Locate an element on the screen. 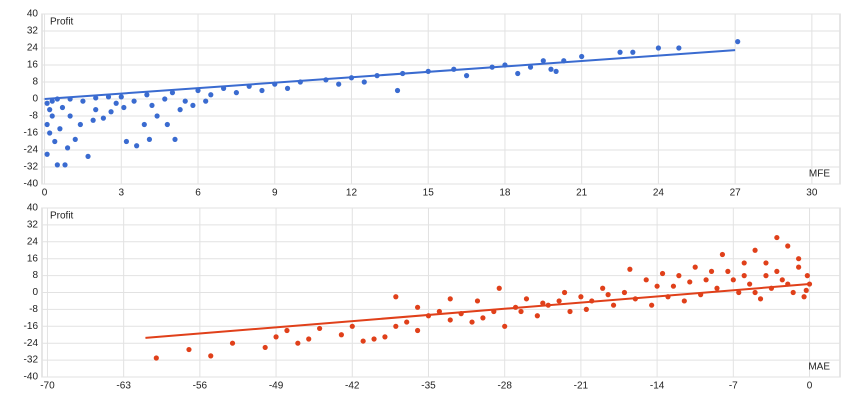 The width and height of the screenshot is (860, 405). x-tick-label: 27 is located at coordinates (736, 193).